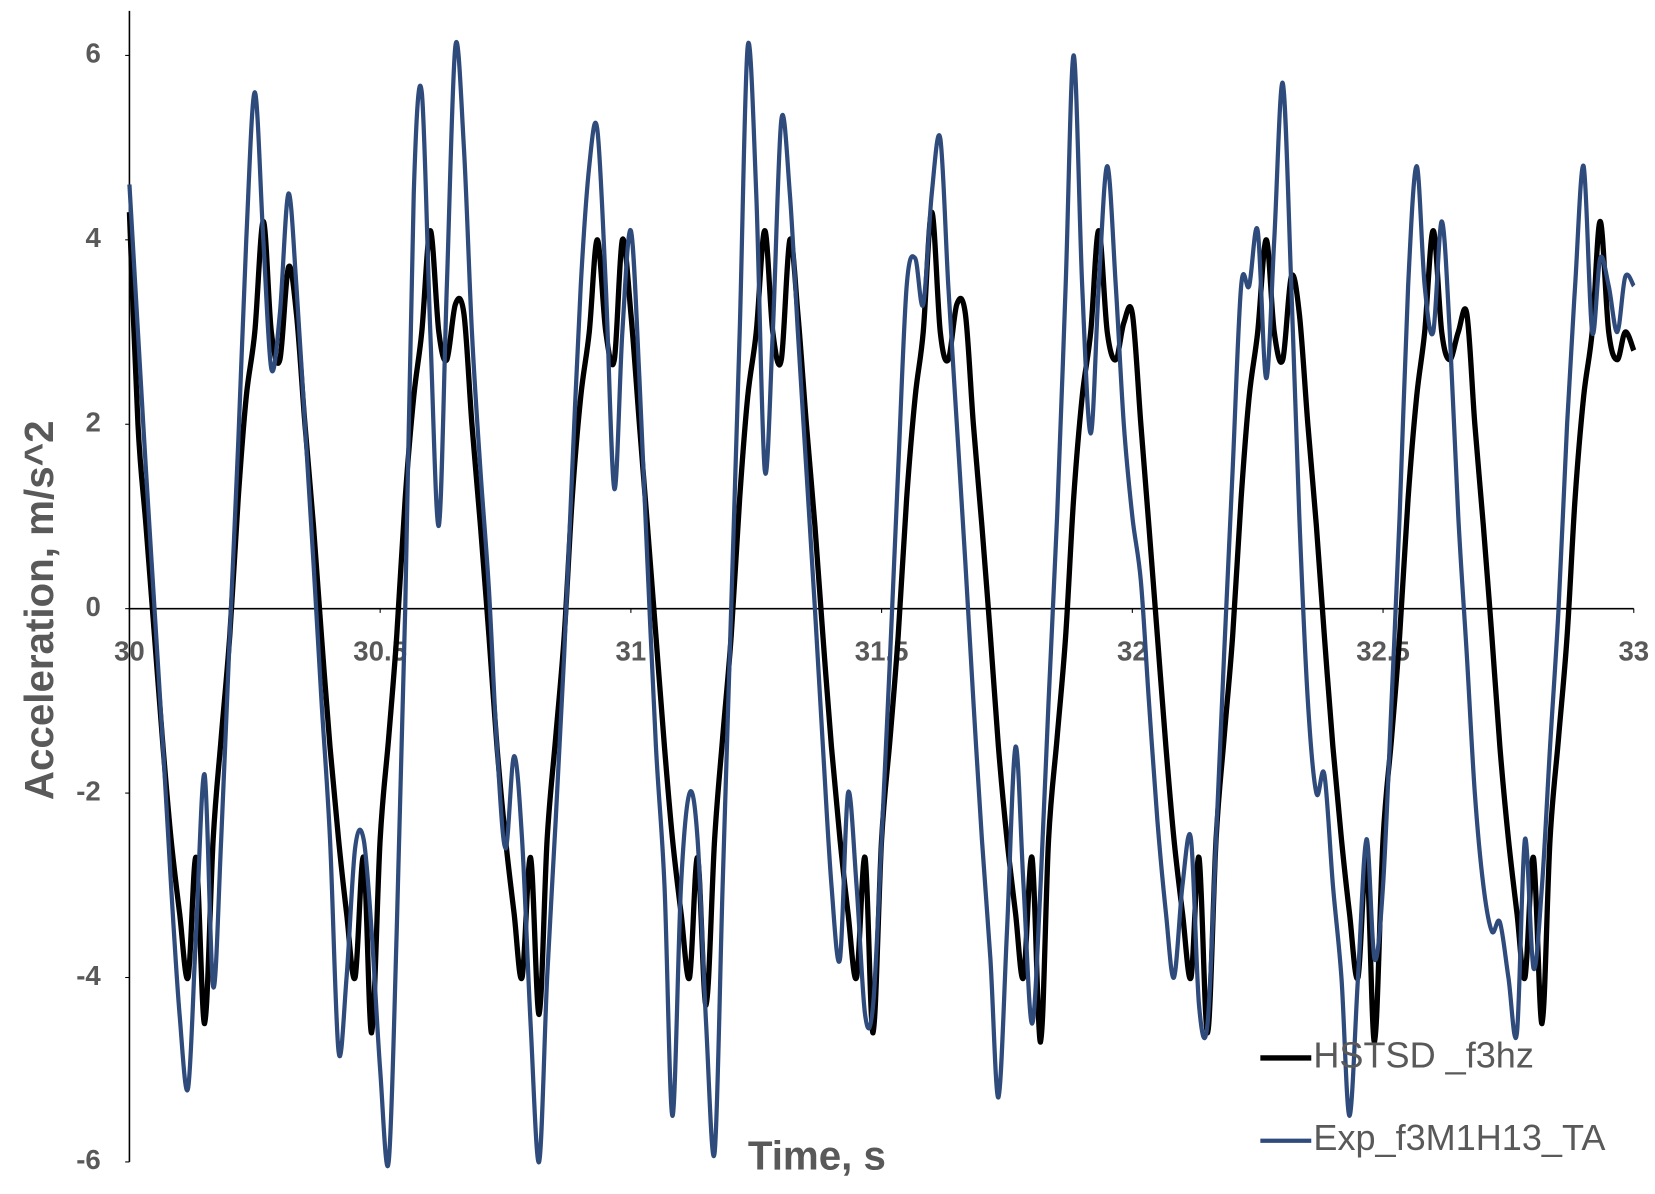  Describe the element at coordinates (817, 1155) in the screenshot. I see `x-axis-title: Time, s` at that location.